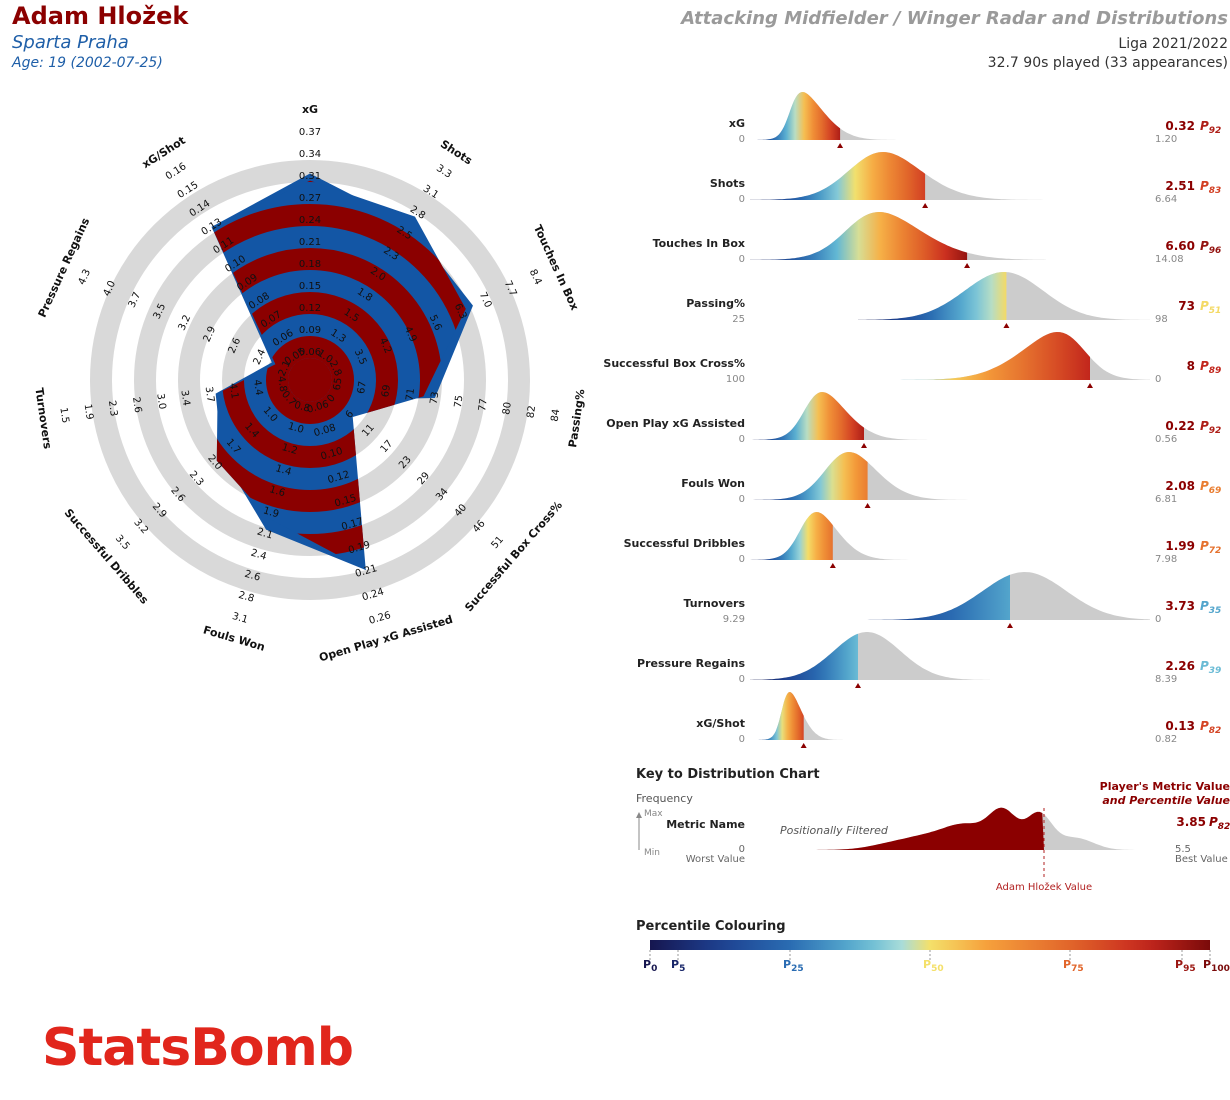  What do you see at coordinates (531, 412) in the screenshot?
I see `radar-tick-label: 82` at bounding box center [531, 412].